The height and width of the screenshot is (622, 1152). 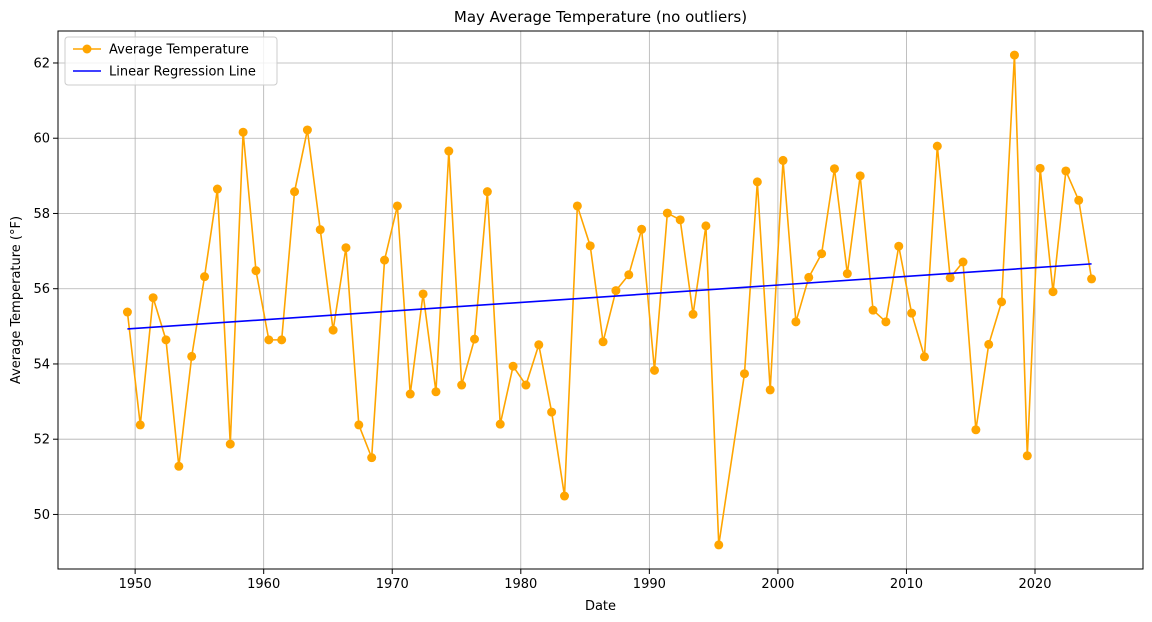 I want to click on x-tick-label: 2000, so click(x=777, y=584).